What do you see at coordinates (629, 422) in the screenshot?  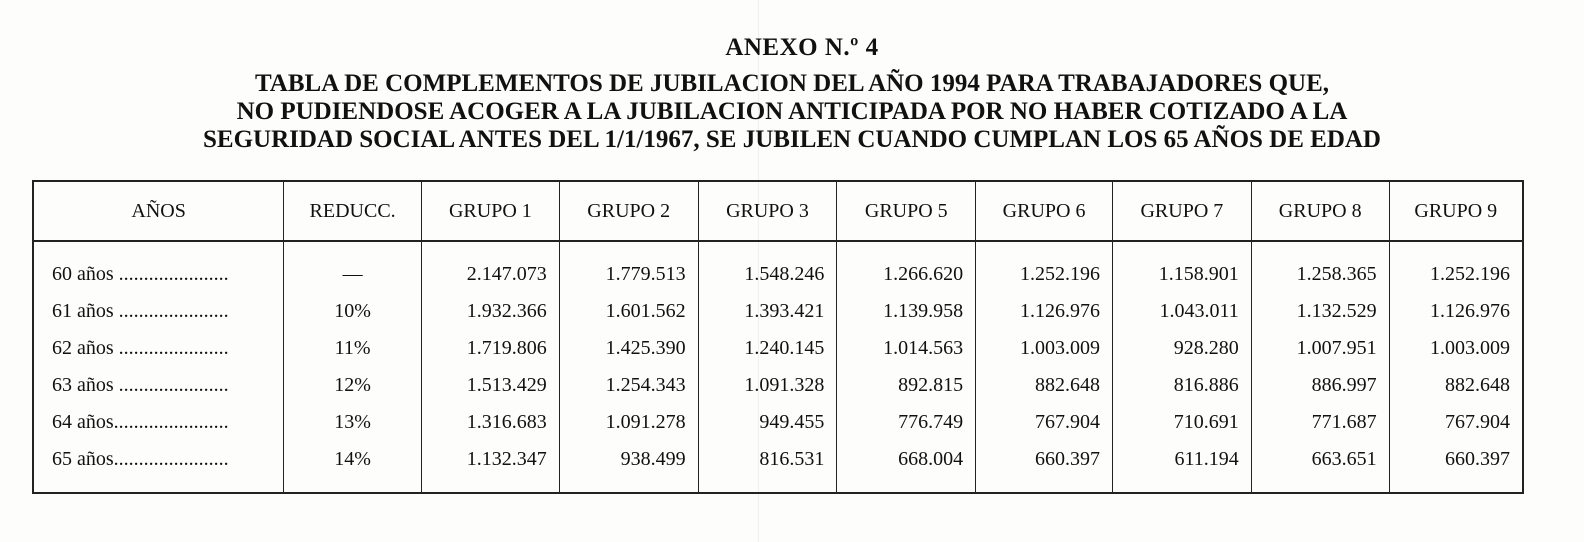 I see `amount-cell: 1.091.278` at bounding box center [629, 422].